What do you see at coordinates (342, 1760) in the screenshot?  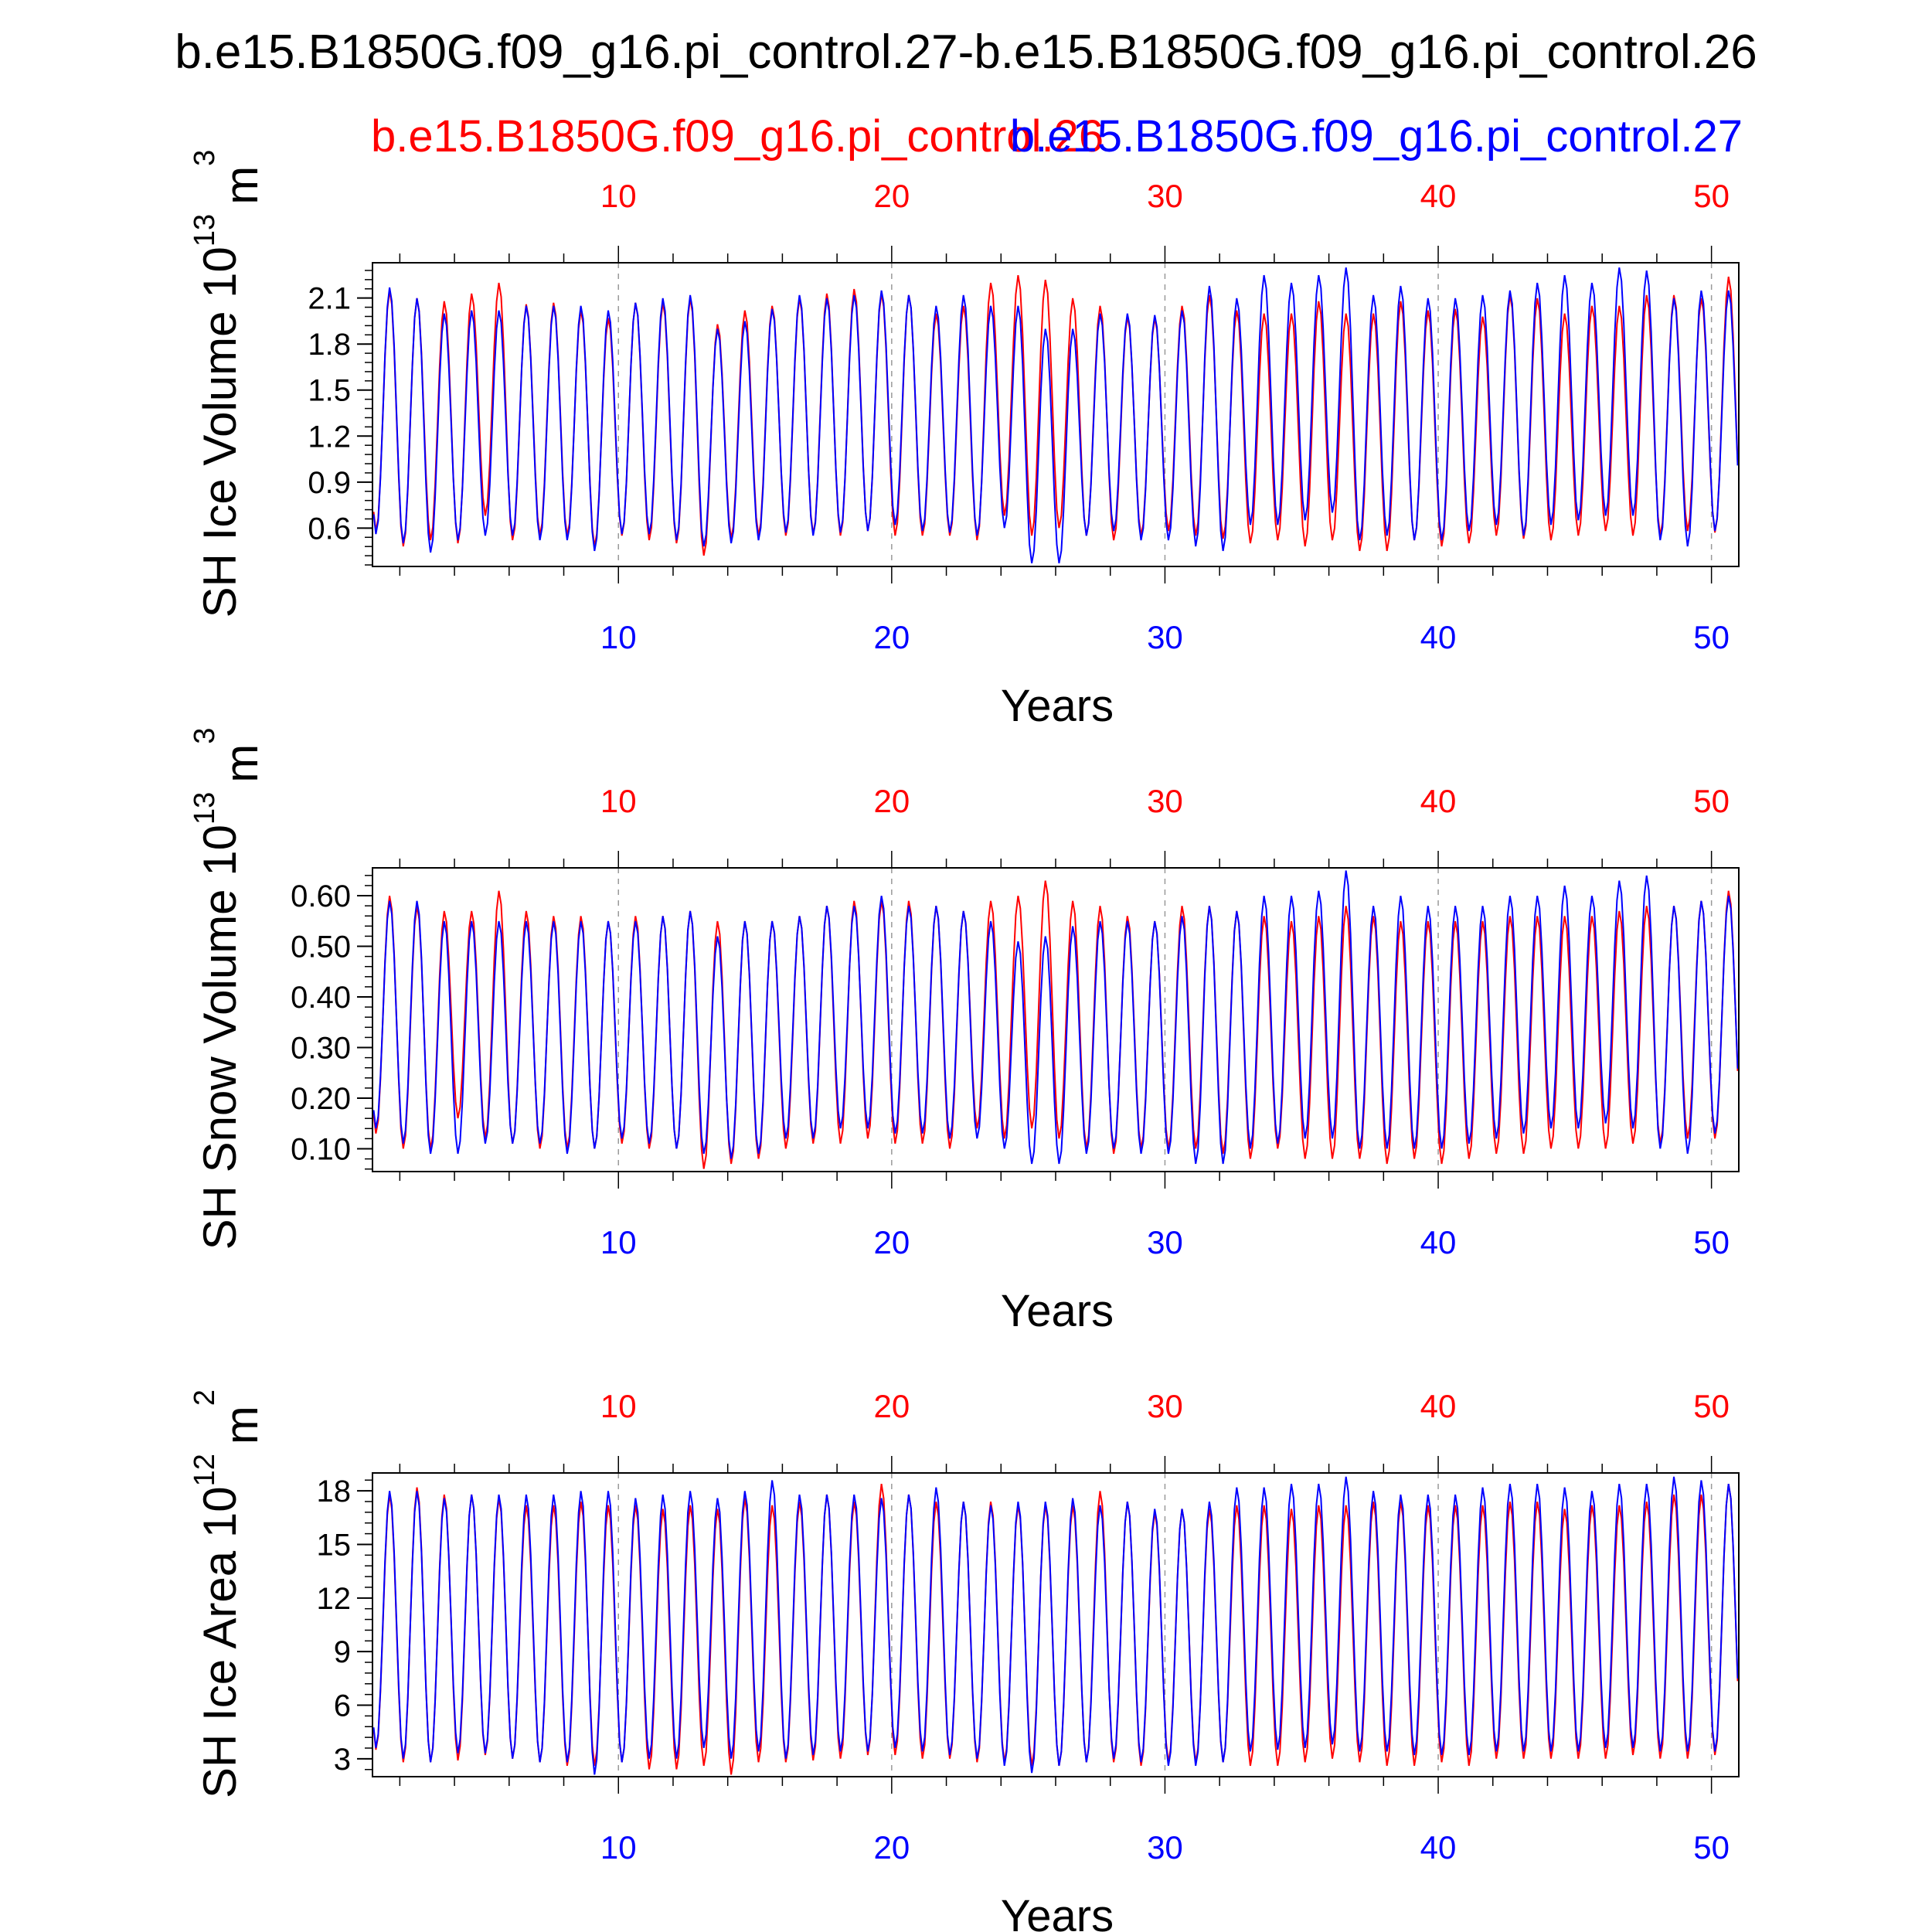 I see `y-tick-label: 3` at bounding box center [342, 1760].